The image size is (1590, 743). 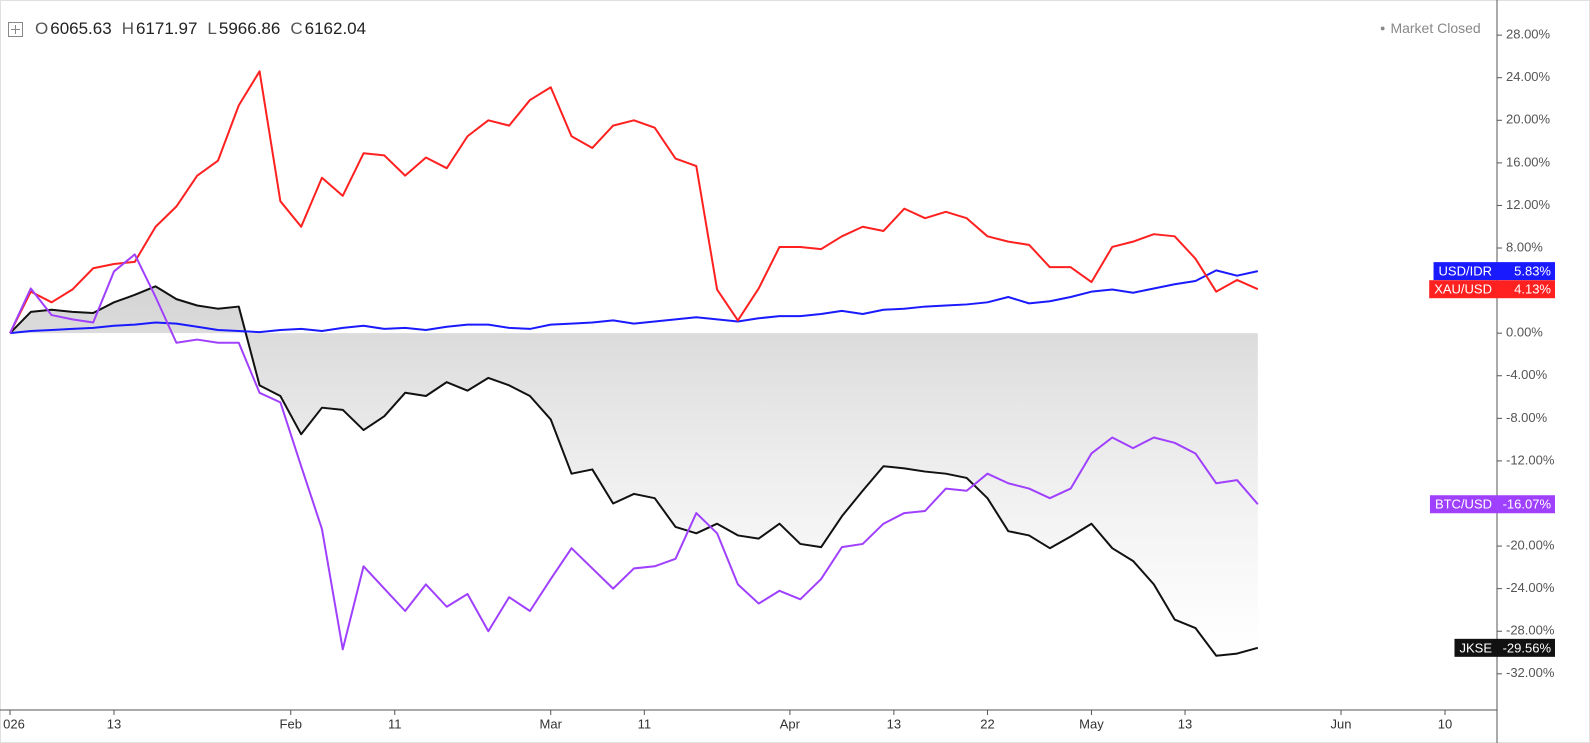 I want to click on y-tick-label: -12.00%, so click(x=1530, y=459).